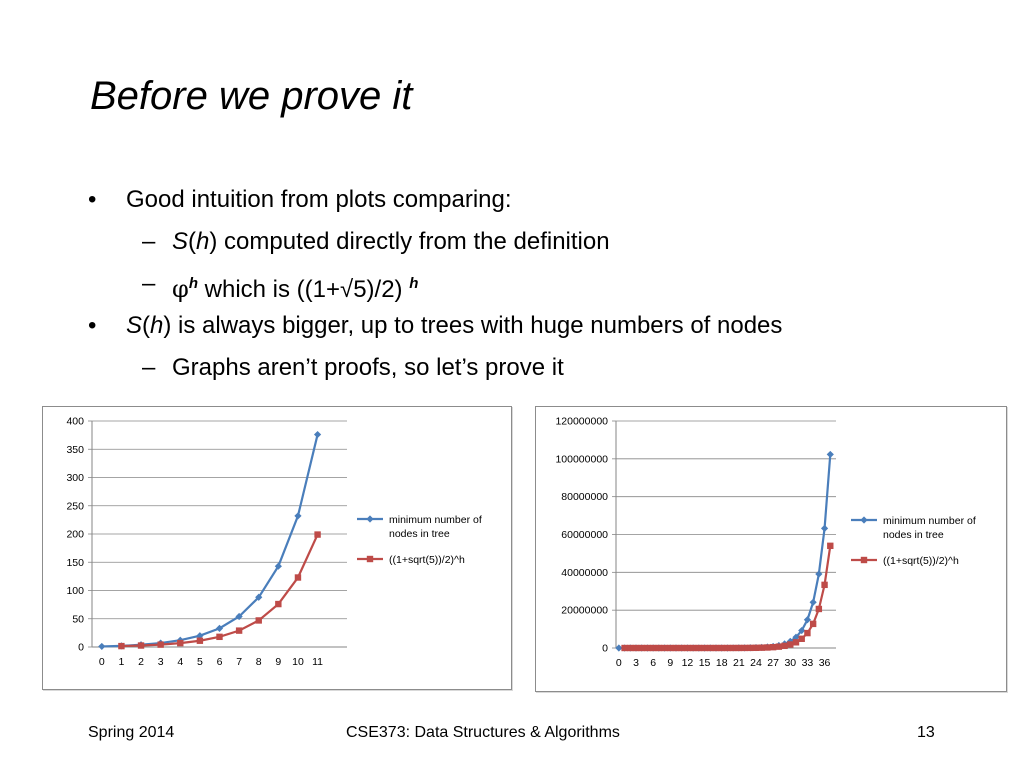 The image size is (1024, 768). What do you see at coordinates (773, 663) in the screenshot?
I see `x-tick-label: 27` at bounding box center [773, 663].